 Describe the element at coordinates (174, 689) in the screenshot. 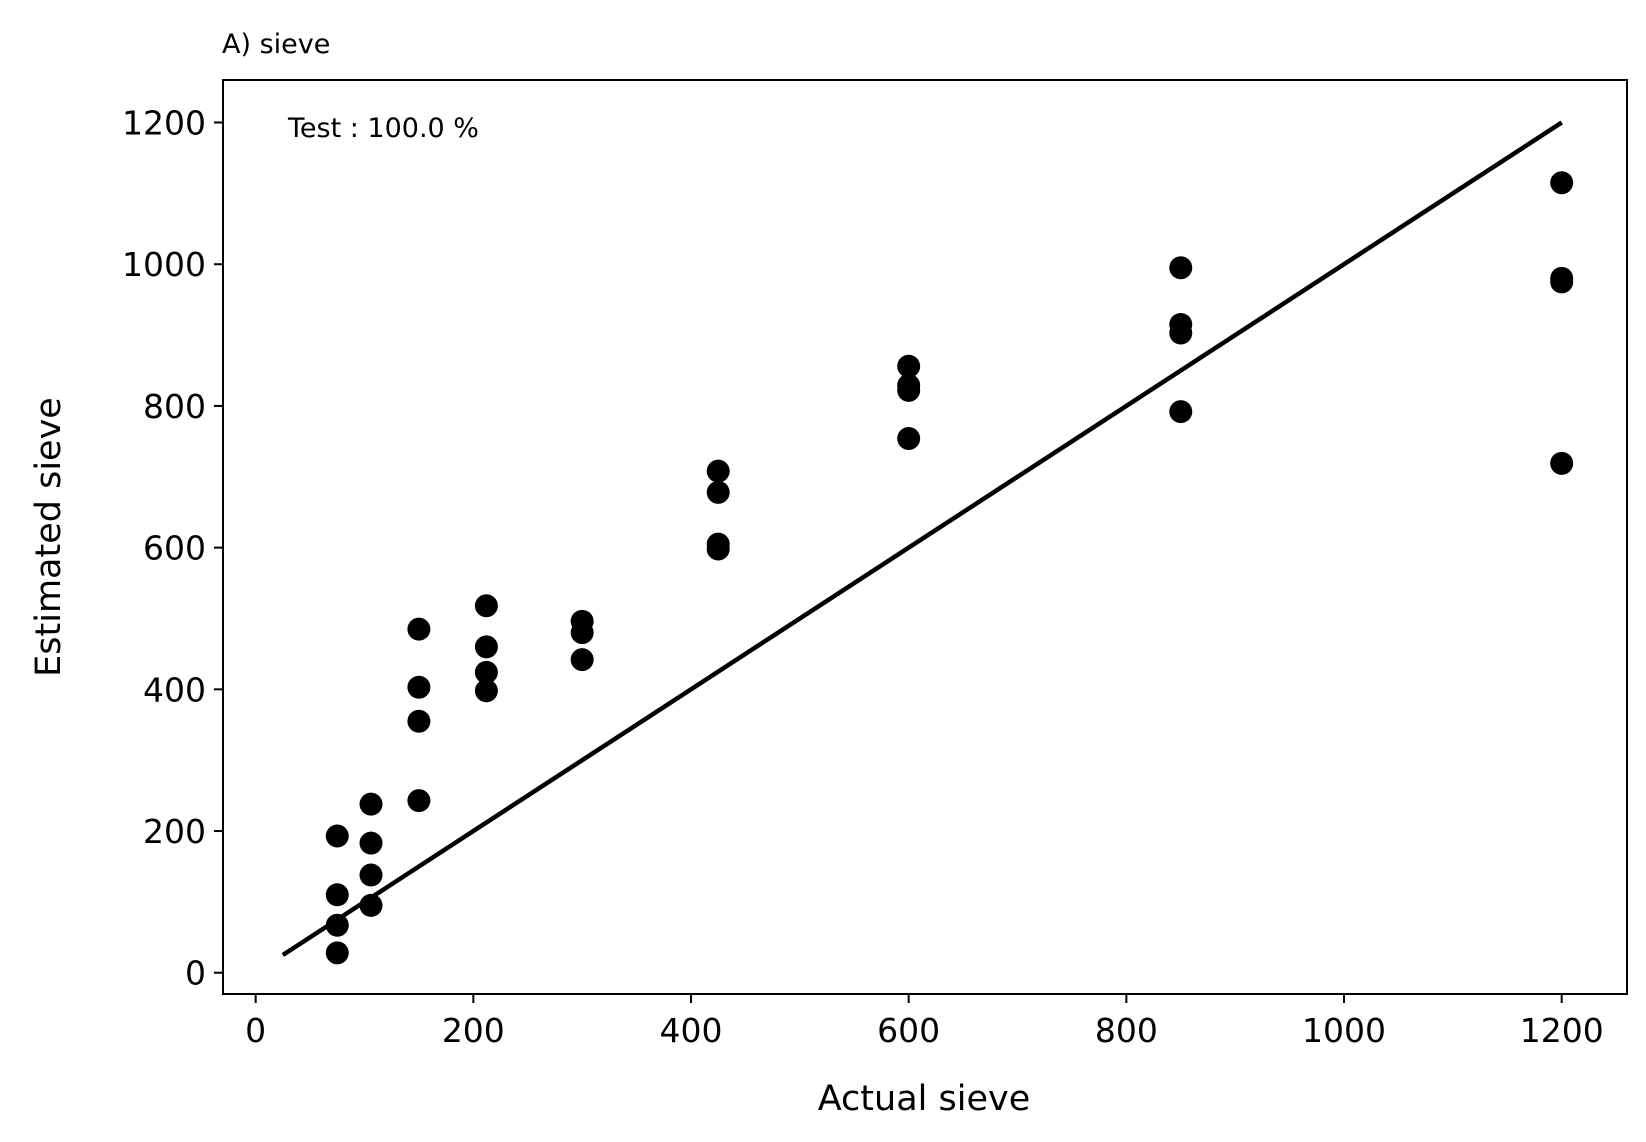

I see `y-tick-label: 400` at that location.